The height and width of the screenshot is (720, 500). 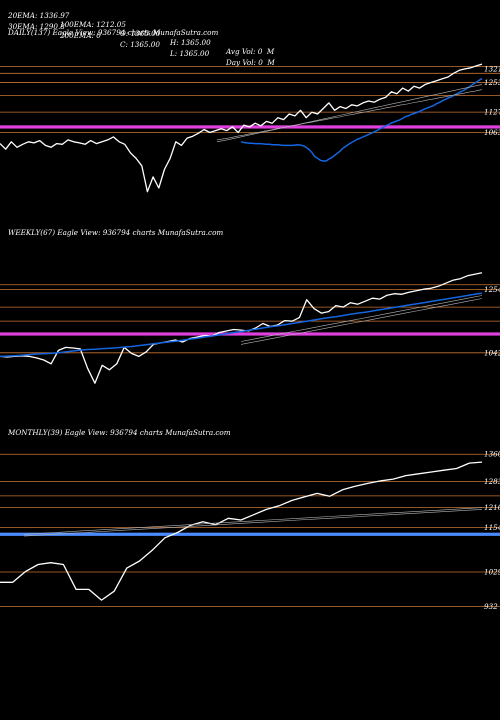 I want to click on header-100ema: 100EMA: 1212.05, so click(x=93, y=24).